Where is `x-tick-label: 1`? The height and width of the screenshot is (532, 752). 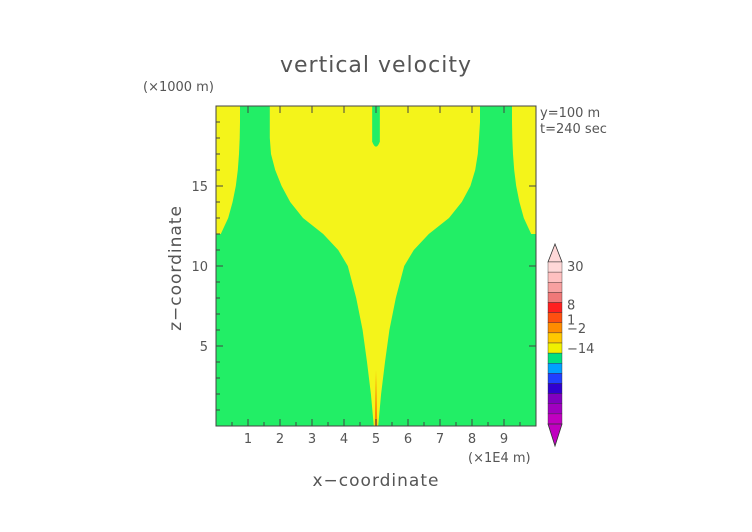 x-tick-label: 1 is located at coordinates (248, 439).